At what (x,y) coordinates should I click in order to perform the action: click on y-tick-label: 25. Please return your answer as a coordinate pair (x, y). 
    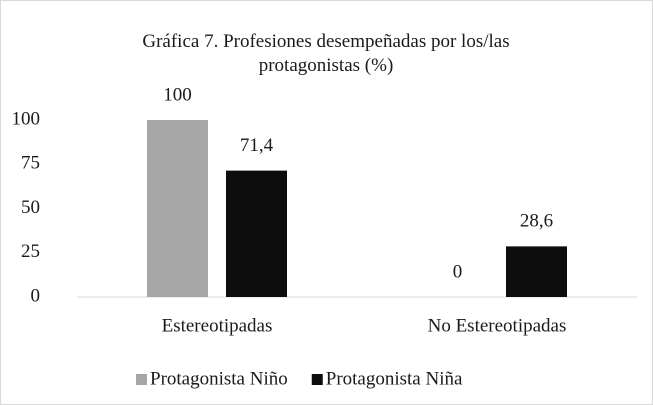
    Looking at the image, I should click on (30, 251).